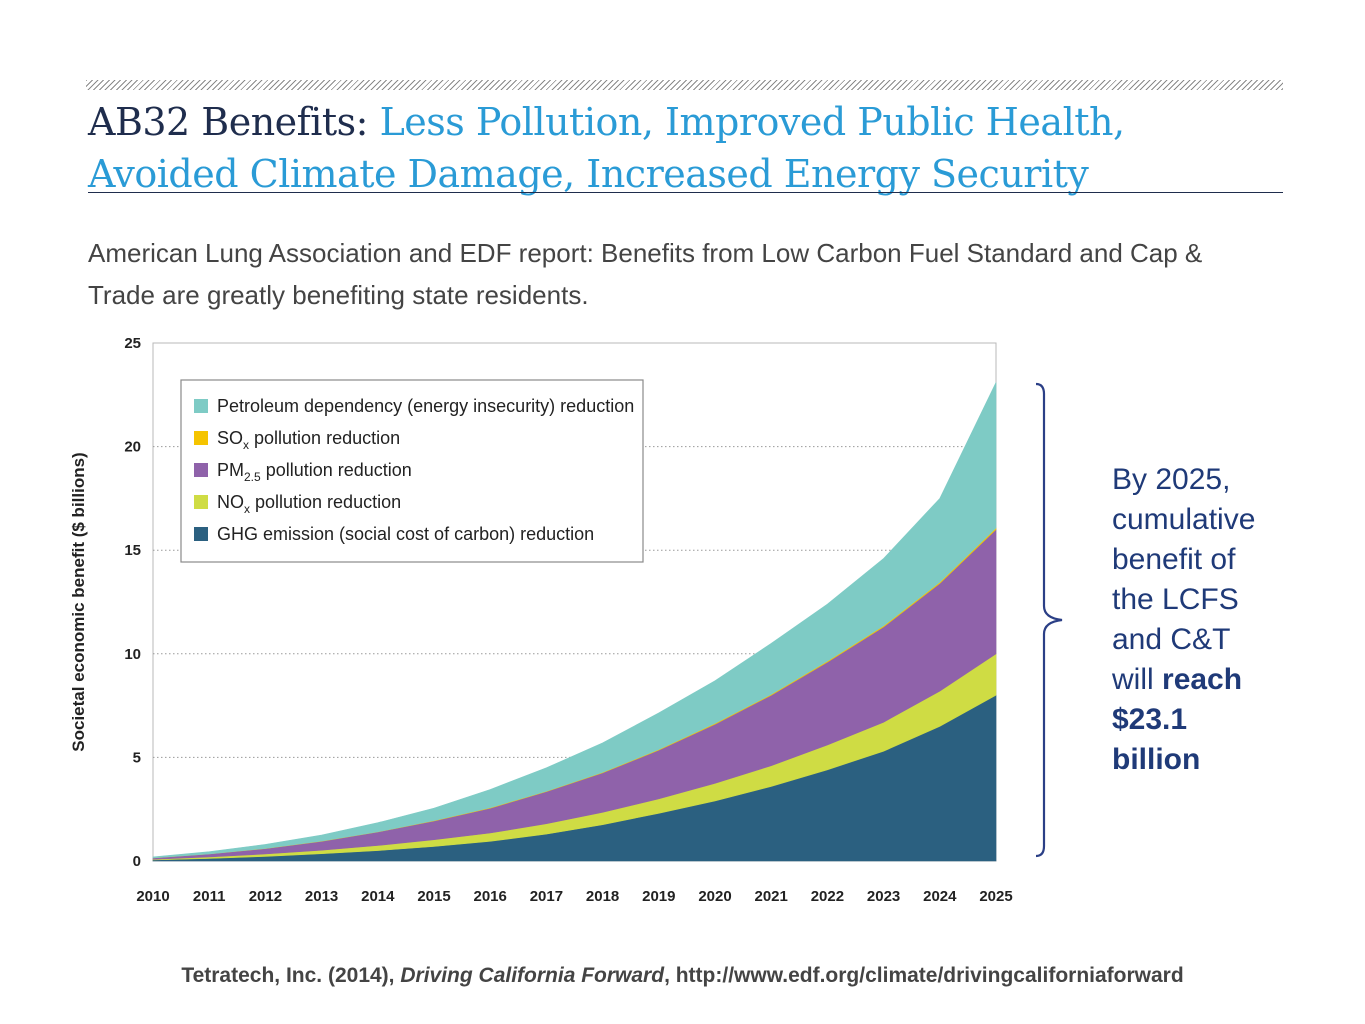 The height and width of the screenshot is (1024, 1365). Describe the element at coordinates (490, 896) in the screenshot. I see `x-tick-label: 2016` at that location.